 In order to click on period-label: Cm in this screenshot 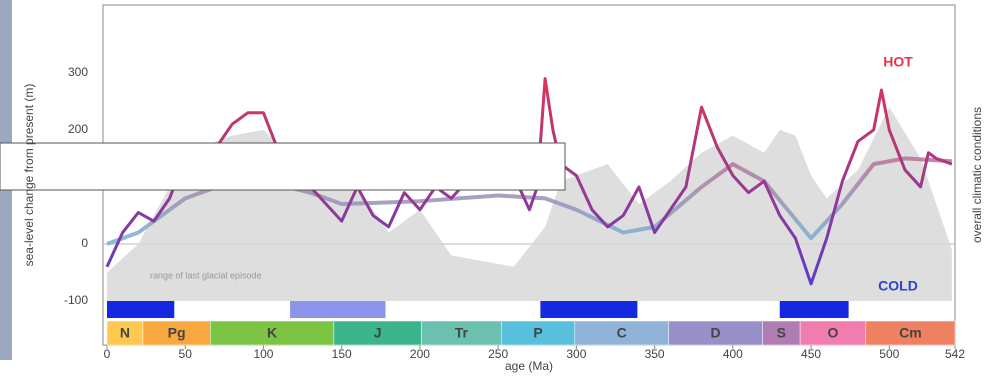, I will do `click(910, 333)`.